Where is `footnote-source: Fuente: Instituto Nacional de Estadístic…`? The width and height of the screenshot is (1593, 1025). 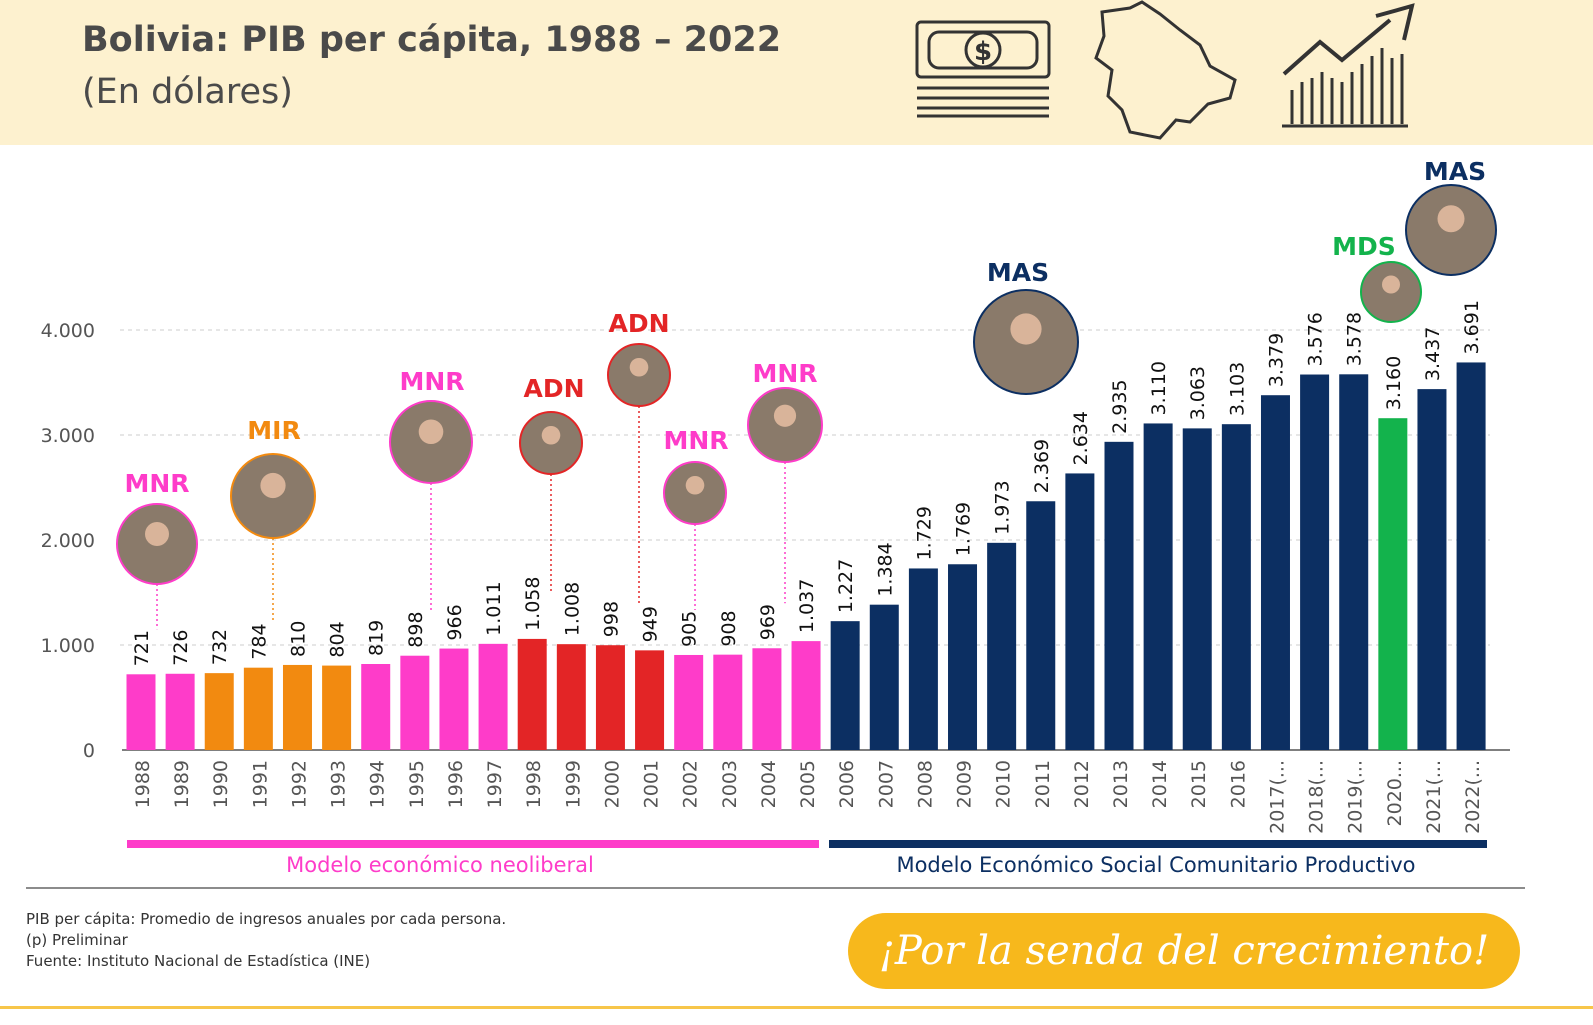
footnote-source: Fuente: Instituto Nacional de Estadístic… is located at coordinates (198, 961).